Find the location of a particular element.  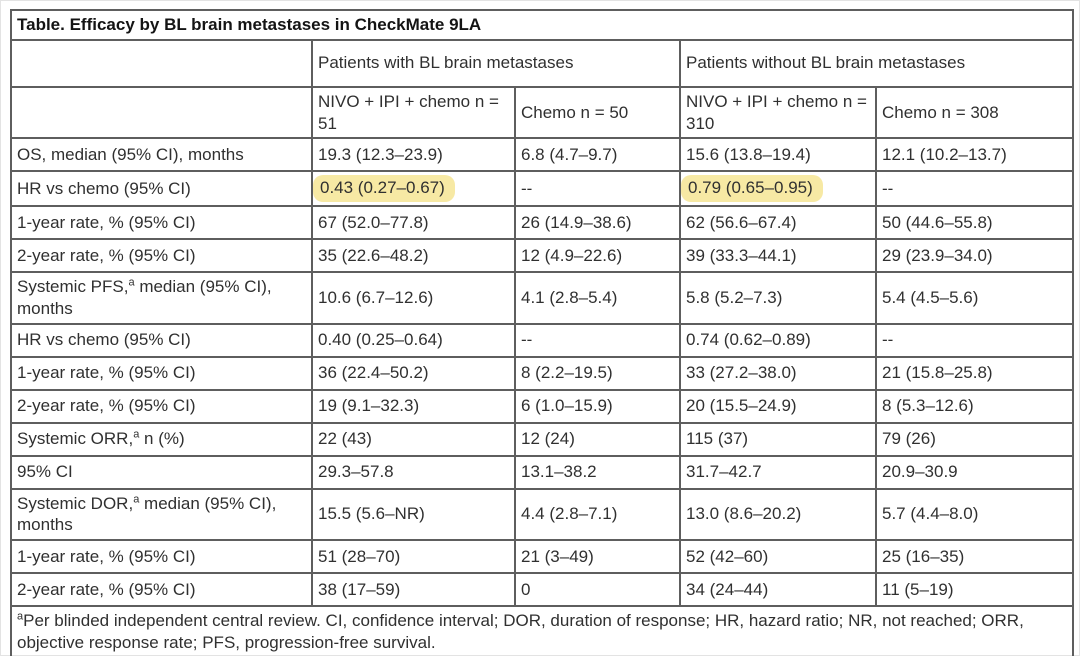

value-cell: 35 (22.6–48.2) is located at coordinates (413, 255).